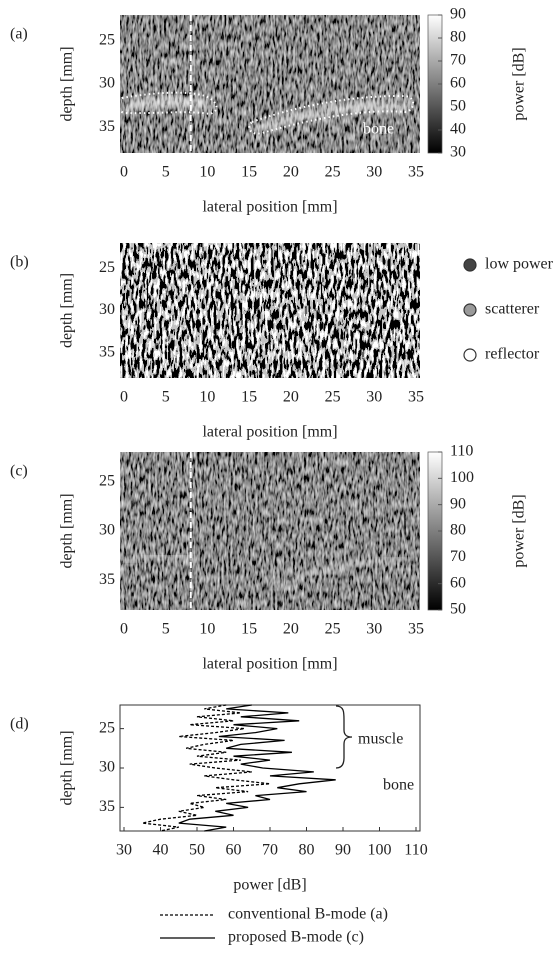  What do you see at coordinates (458, 129) in the screenshot?
I see `colorbar-tick-label: 40` at bounding box center [458, 129].